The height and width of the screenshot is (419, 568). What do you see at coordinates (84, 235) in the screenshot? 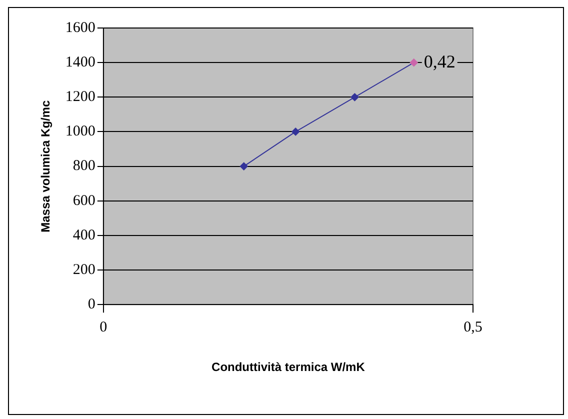
I see `y-tick-label: 400` at bounding box center [84, 235].